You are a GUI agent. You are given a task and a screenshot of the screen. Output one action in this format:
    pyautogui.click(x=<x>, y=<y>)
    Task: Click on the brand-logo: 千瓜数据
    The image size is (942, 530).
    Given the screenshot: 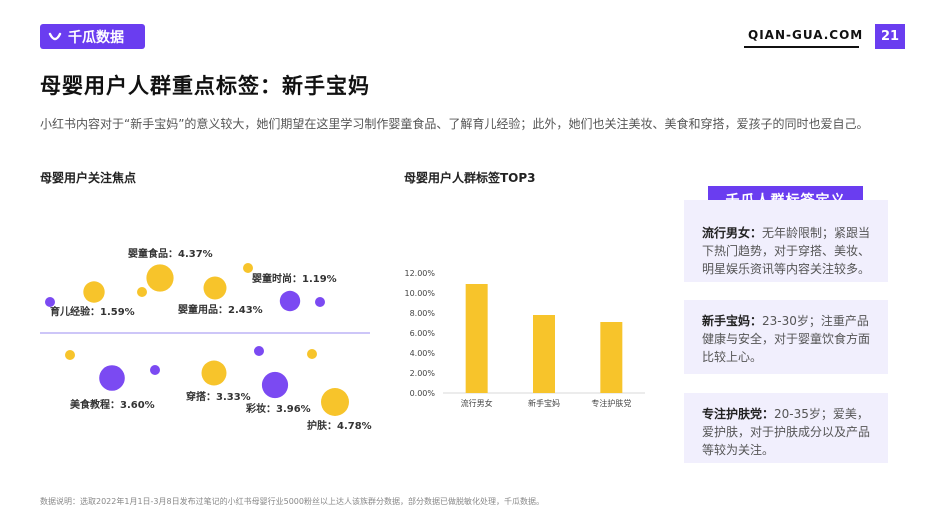 What is the action you would take?
    pyautogui.click(x=92, y=36)
    